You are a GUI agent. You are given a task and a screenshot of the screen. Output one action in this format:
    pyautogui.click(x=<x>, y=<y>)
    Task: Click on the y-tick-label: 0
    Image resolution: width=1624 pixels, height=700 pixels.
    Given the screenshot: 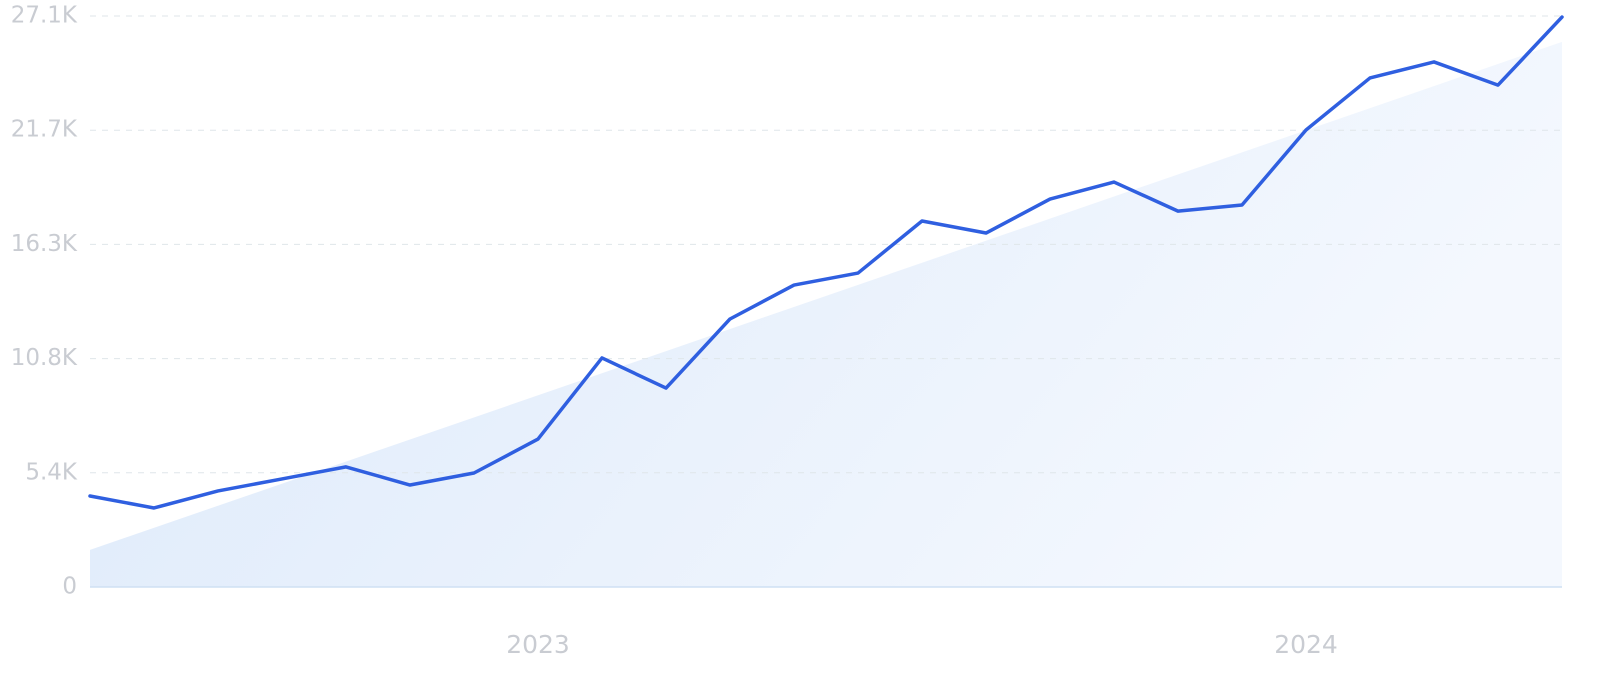 What is the action you would take?
    pyautogui.click(x=69, y=587)
    